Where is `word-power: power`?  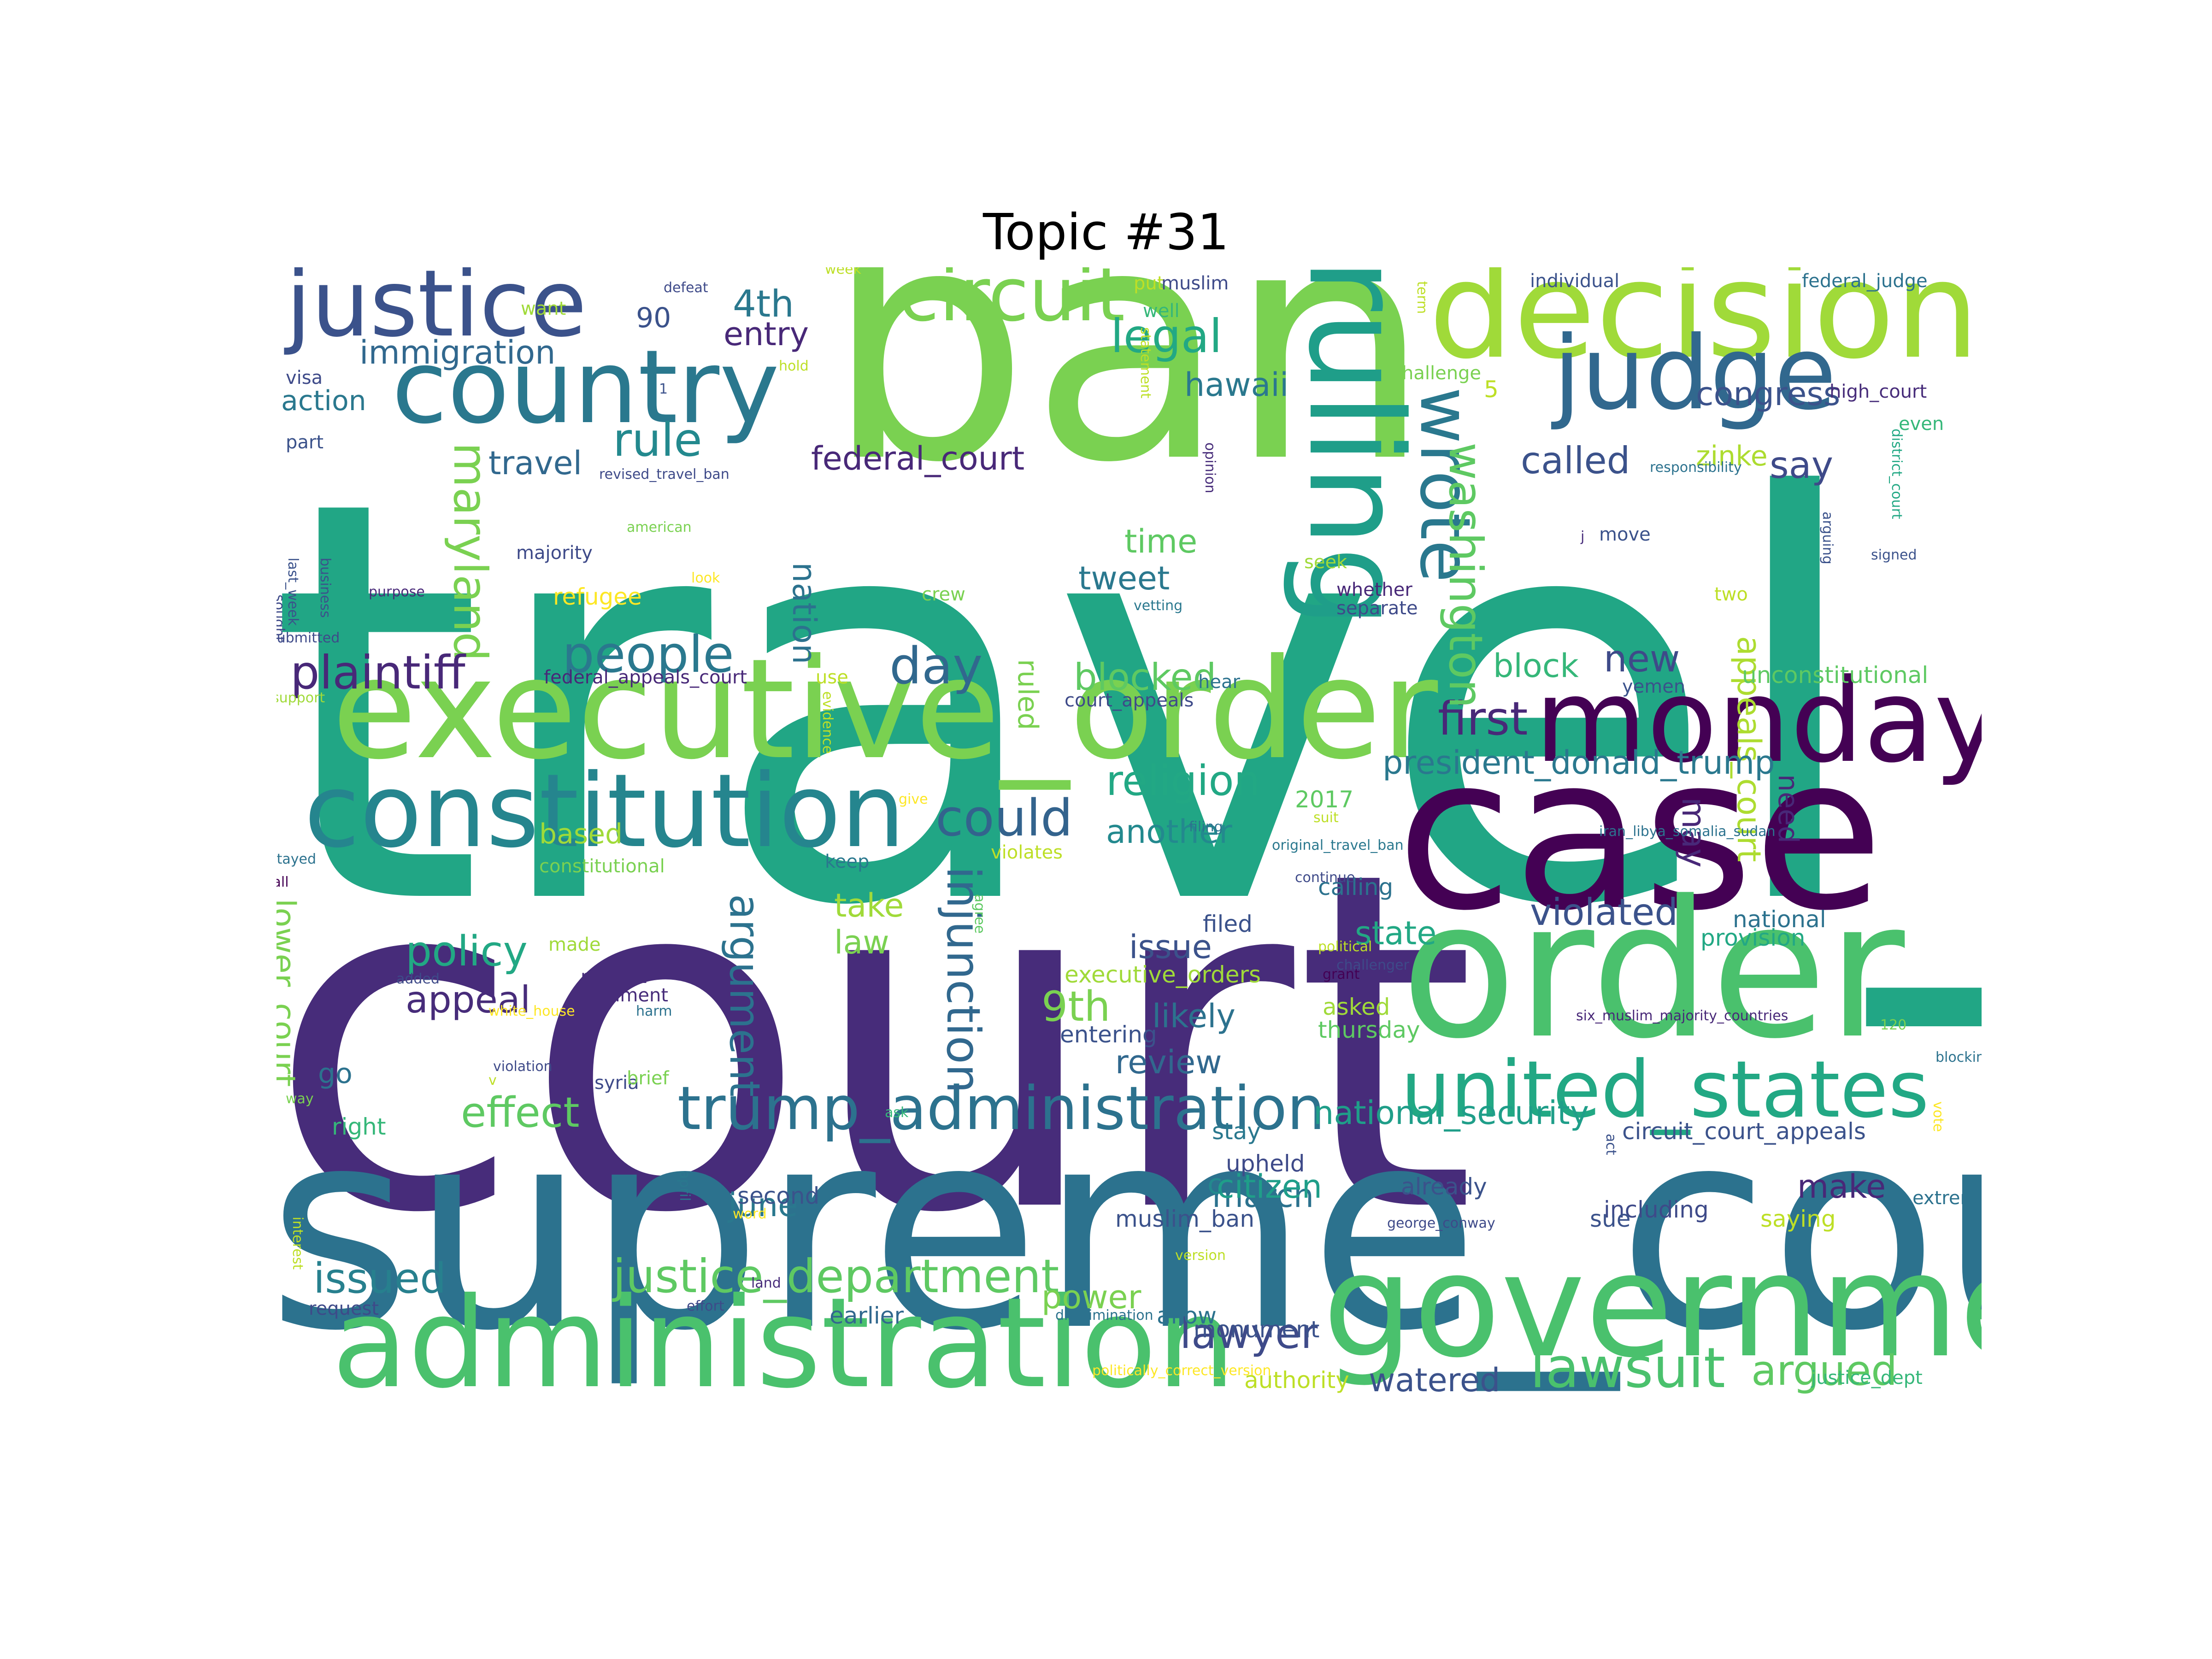
word-power: power is located at coordinates (1091, 1297).